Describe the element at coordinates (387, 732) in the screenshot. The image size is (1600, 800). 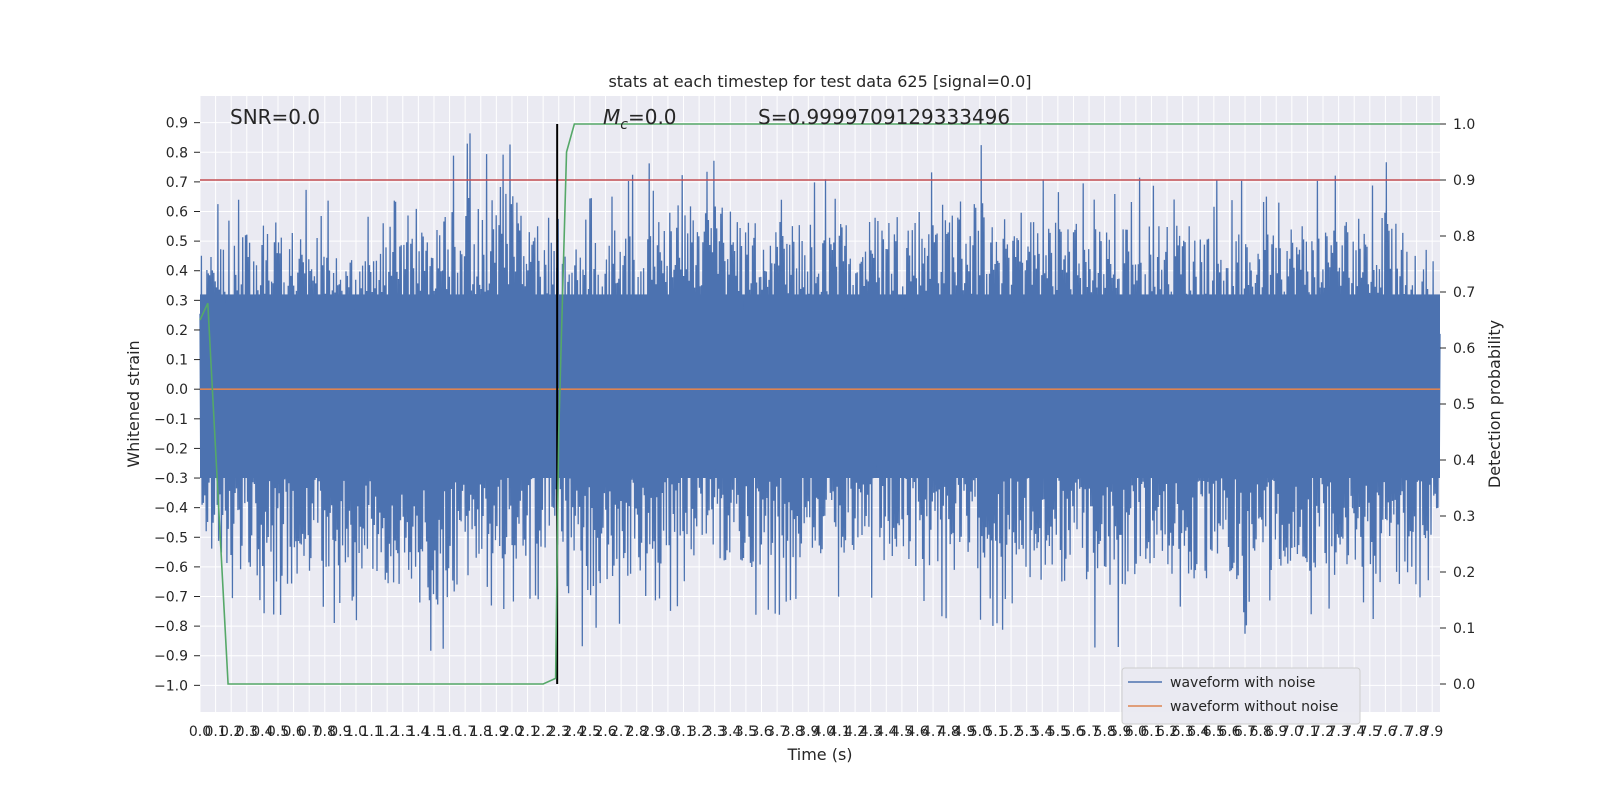
I see `x-tick-label: 1.2` at that location.